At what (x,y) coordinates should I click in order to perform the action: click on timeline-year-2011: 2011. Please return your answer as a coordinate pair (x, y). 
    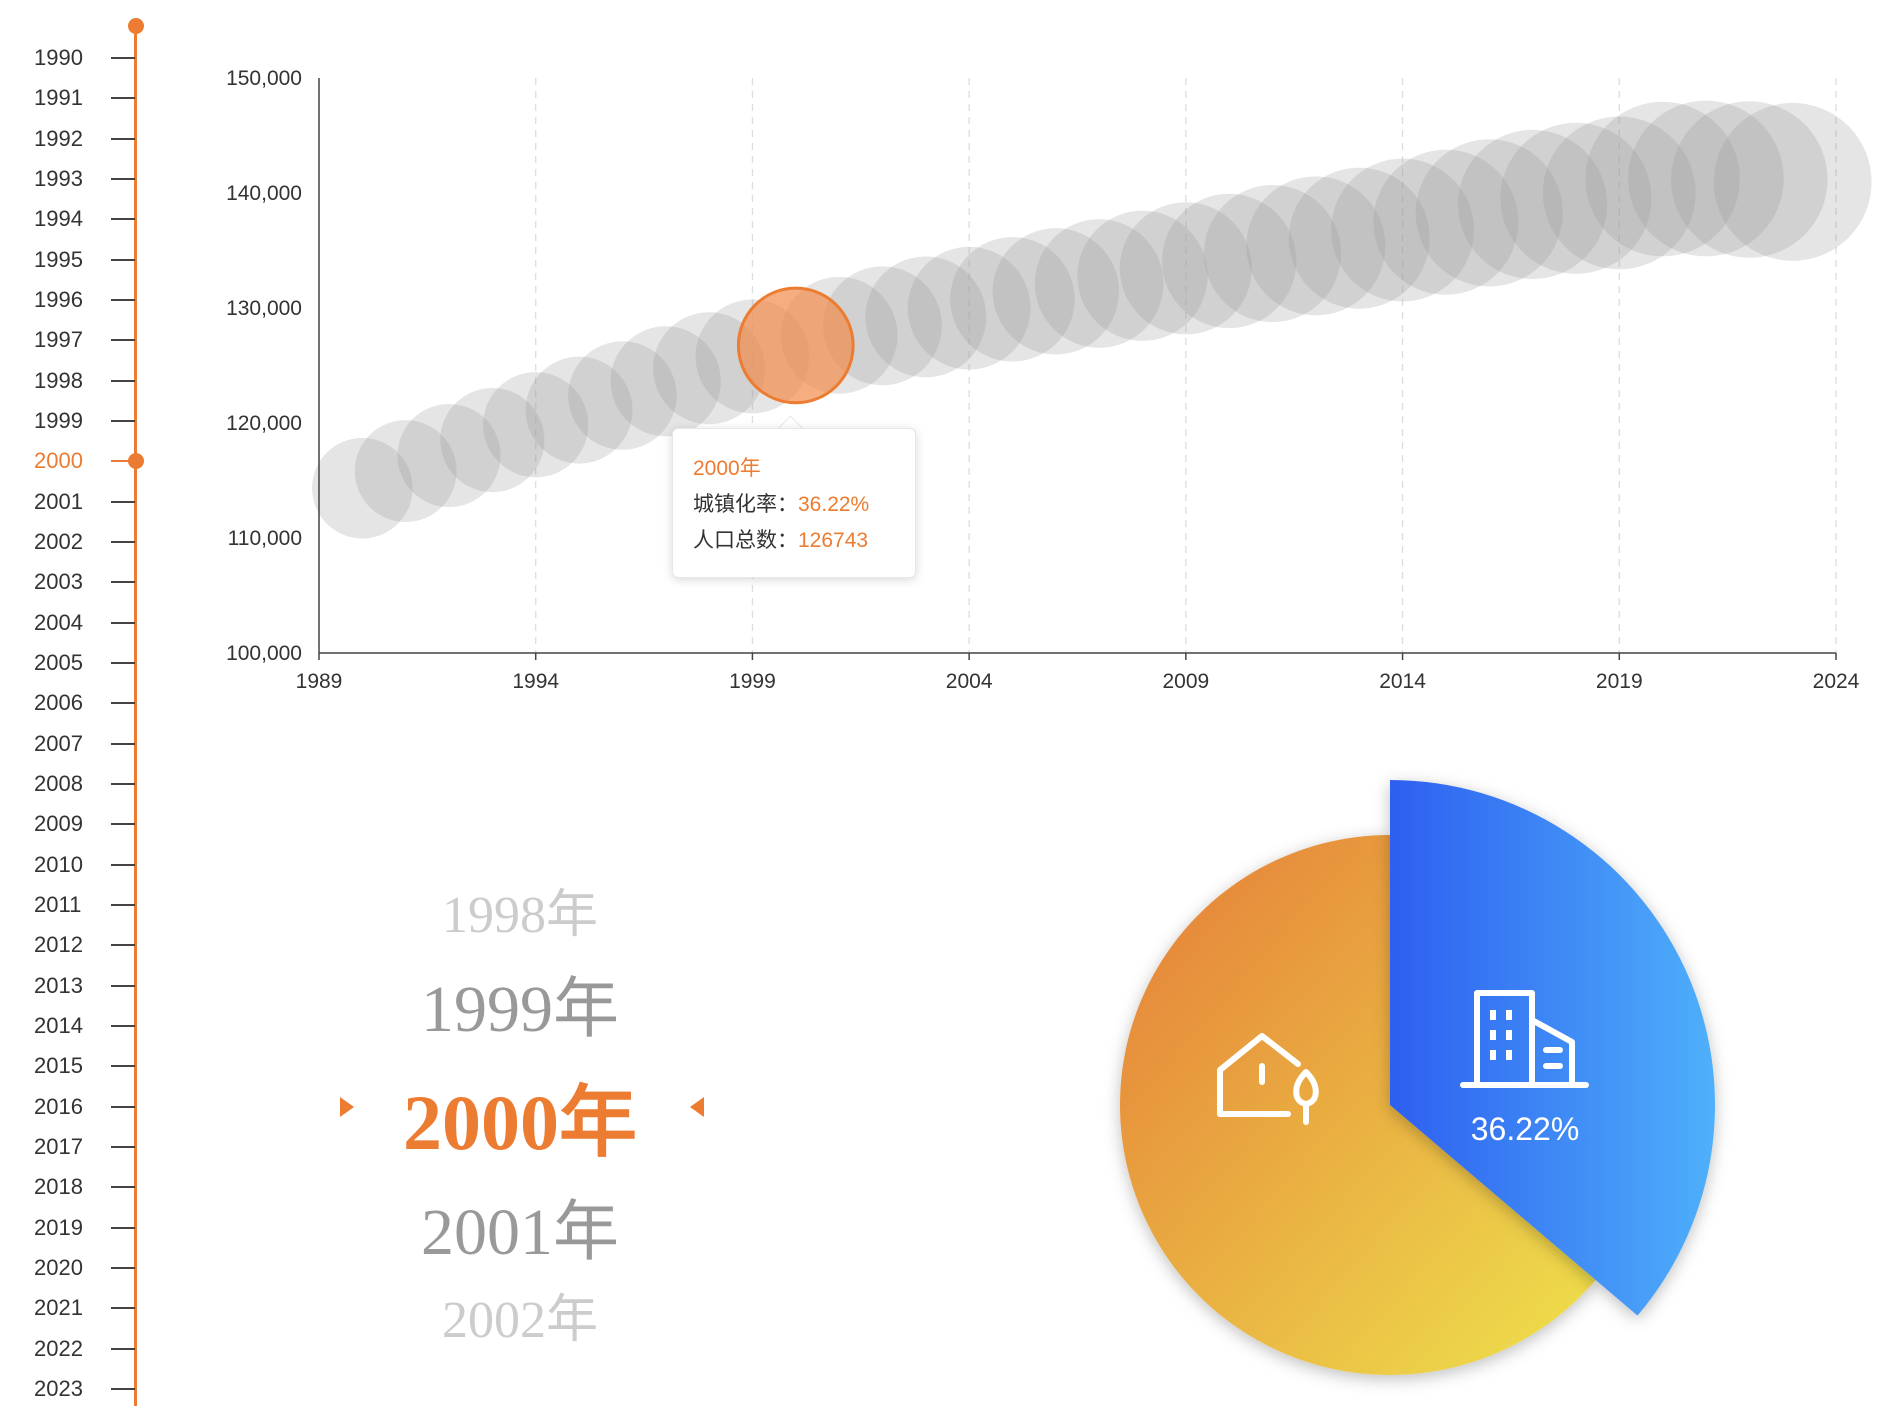
    Looking at the image, I should click on (58, 904).